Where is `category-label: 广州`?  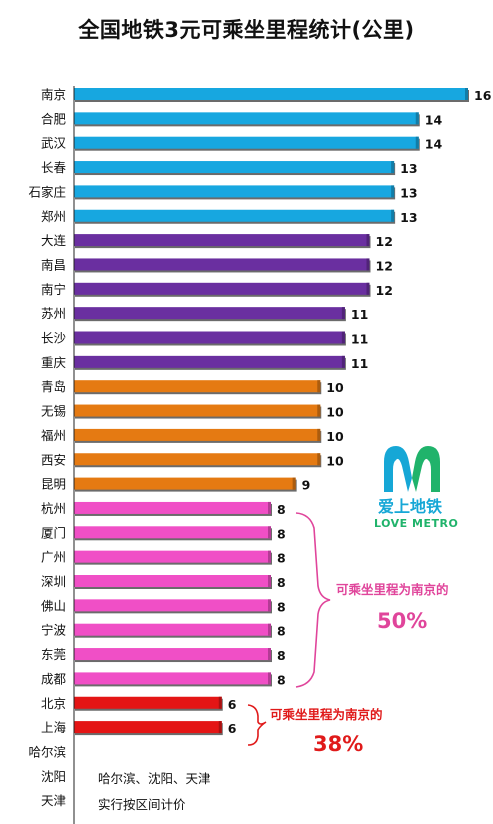
category-label: 广州 is located at coordinates (53, 557).